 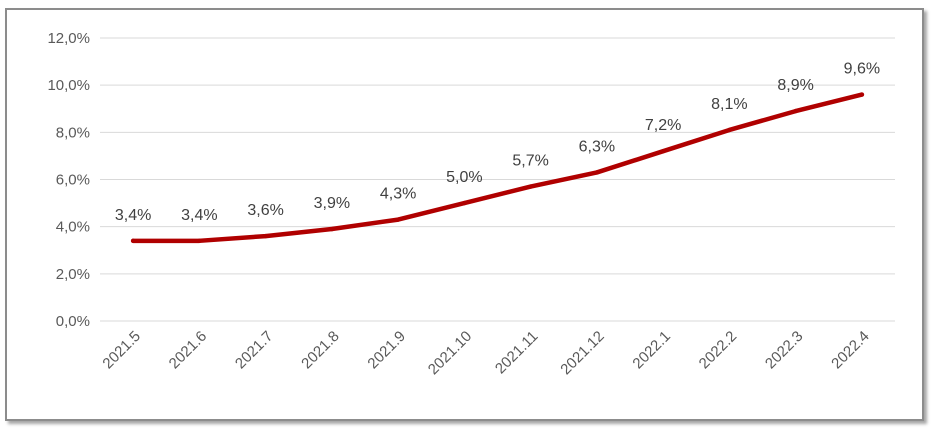 What do you see at coordinates (582, 353) in the screenshot?
I see `x-tick-label: 2021.12` at bounding box center [582, 353].